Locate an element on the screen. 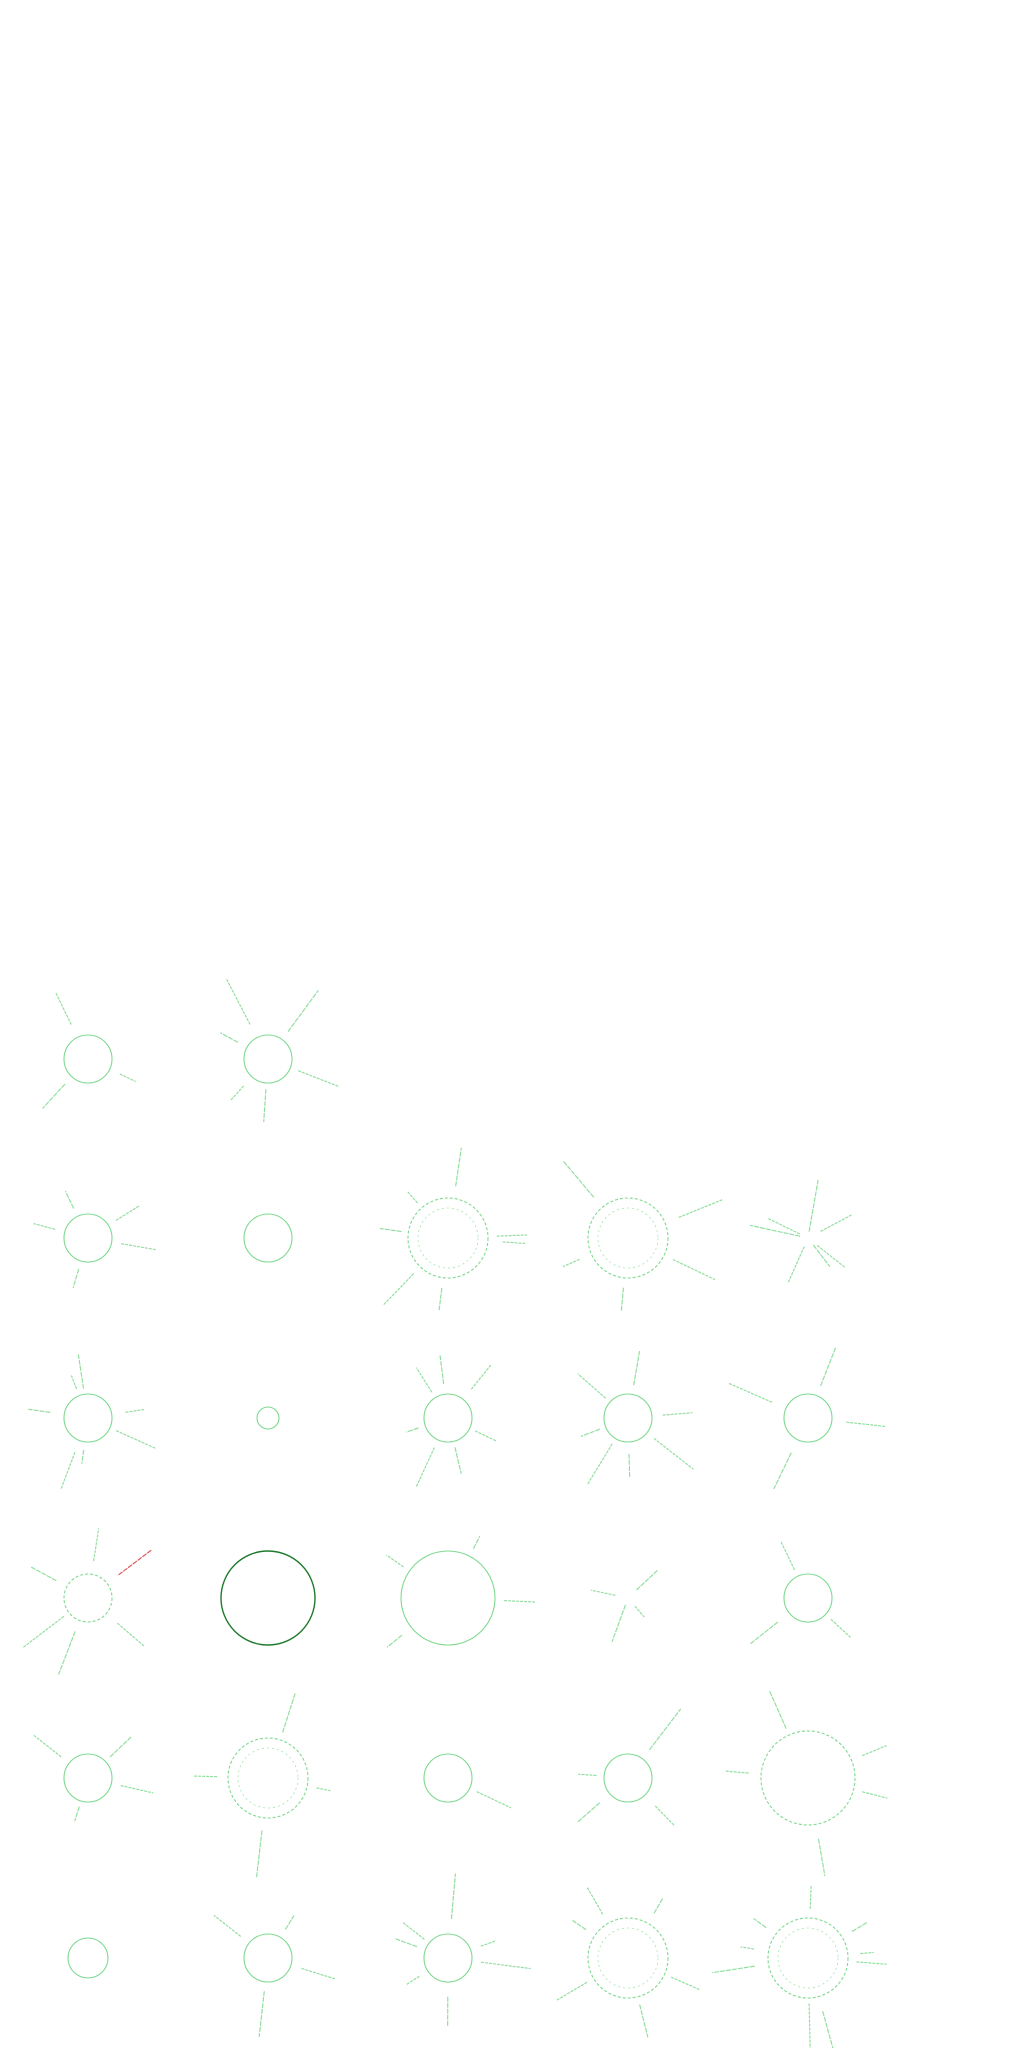 This screenshot has width=1024, height=2048. small-circle-icon is located at coordinates (268, 1418).